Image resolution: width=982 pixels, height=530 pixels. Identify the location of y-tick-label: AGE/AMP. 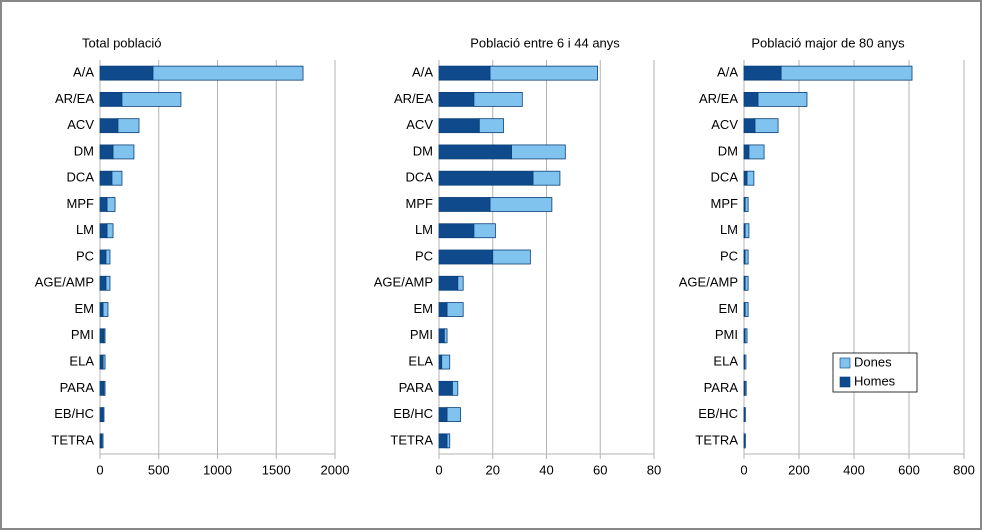
(64, 282).